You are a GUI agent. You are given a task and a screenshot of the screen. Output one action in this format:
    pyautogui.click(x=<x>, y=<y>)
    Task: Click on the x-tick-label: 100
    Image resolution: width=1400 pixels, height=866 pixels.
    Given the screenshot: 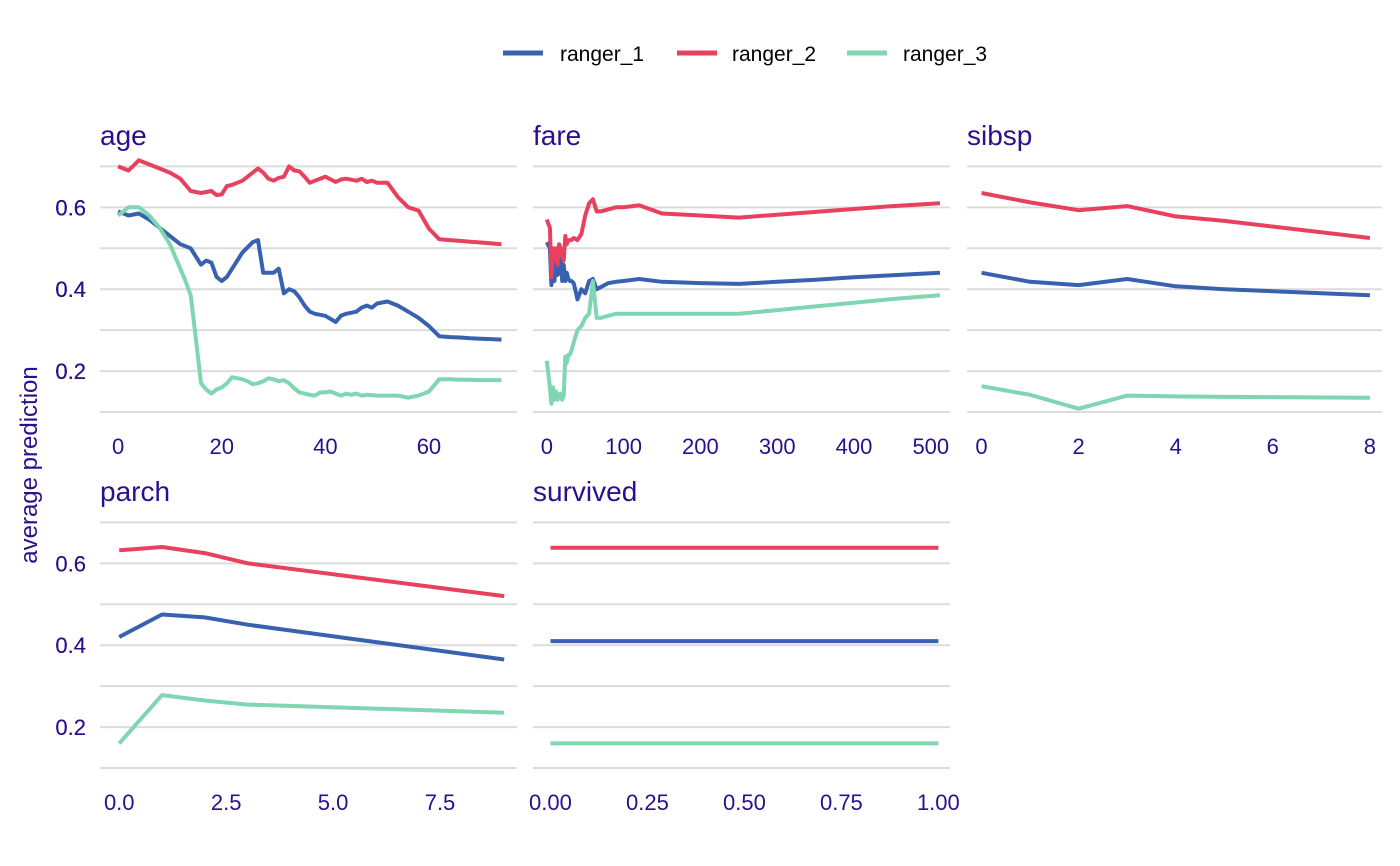 What is the action you would take?
    pyautogui.click(x=623, y=446)
    